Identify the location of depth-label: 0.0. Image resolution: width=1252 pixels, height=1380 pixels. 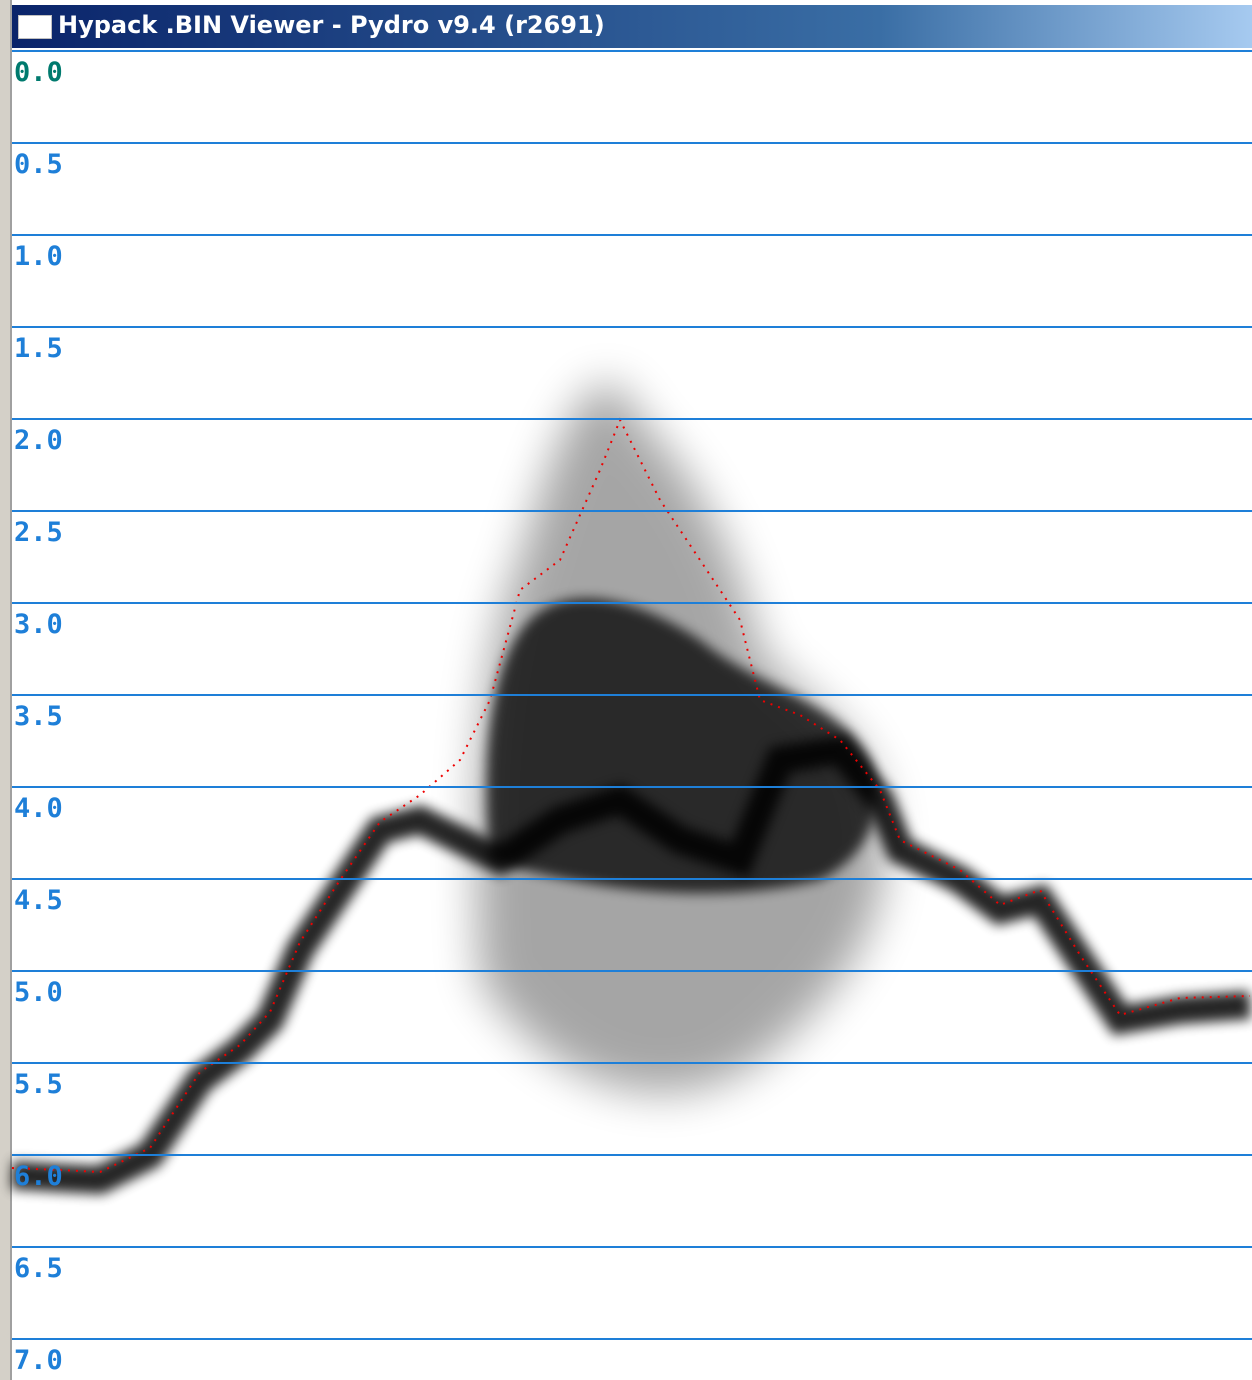
(38, 72).